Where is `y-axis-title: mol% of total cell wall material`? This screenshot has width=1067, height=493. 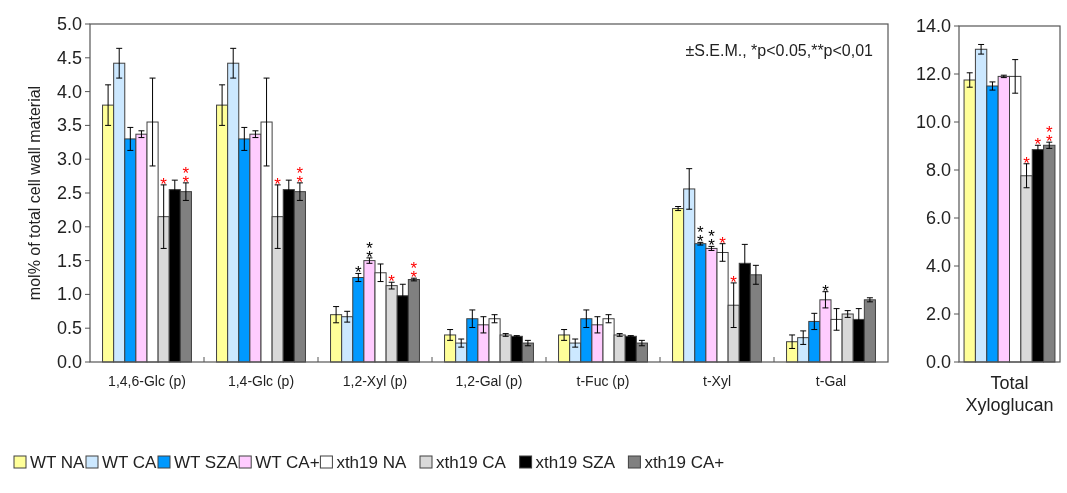 y-axis-title: mol% of total cell wall material is located at coordinates (34, 193).